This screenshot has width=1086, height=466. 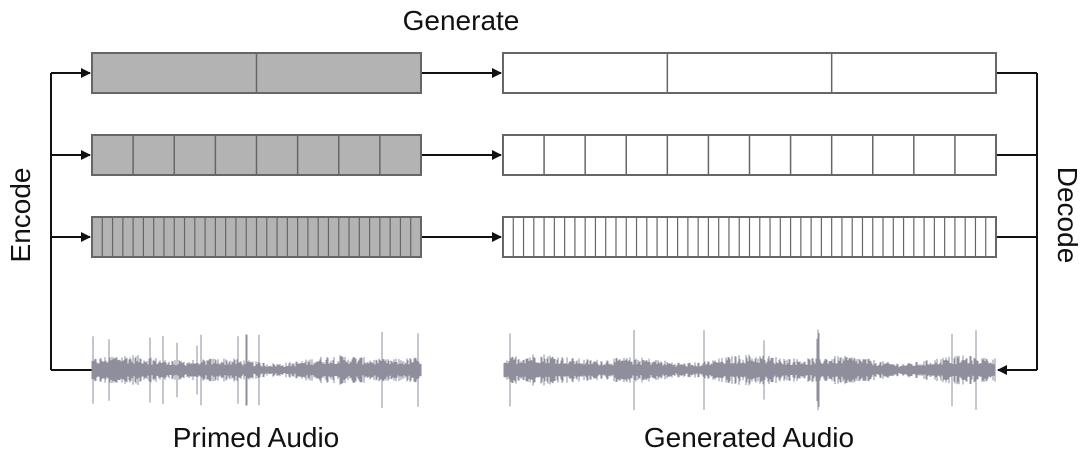 What do you see at coordinates (749, 370) in the screenshot?
I see `generated-audio-waveform` at bounding box center [749, 370].